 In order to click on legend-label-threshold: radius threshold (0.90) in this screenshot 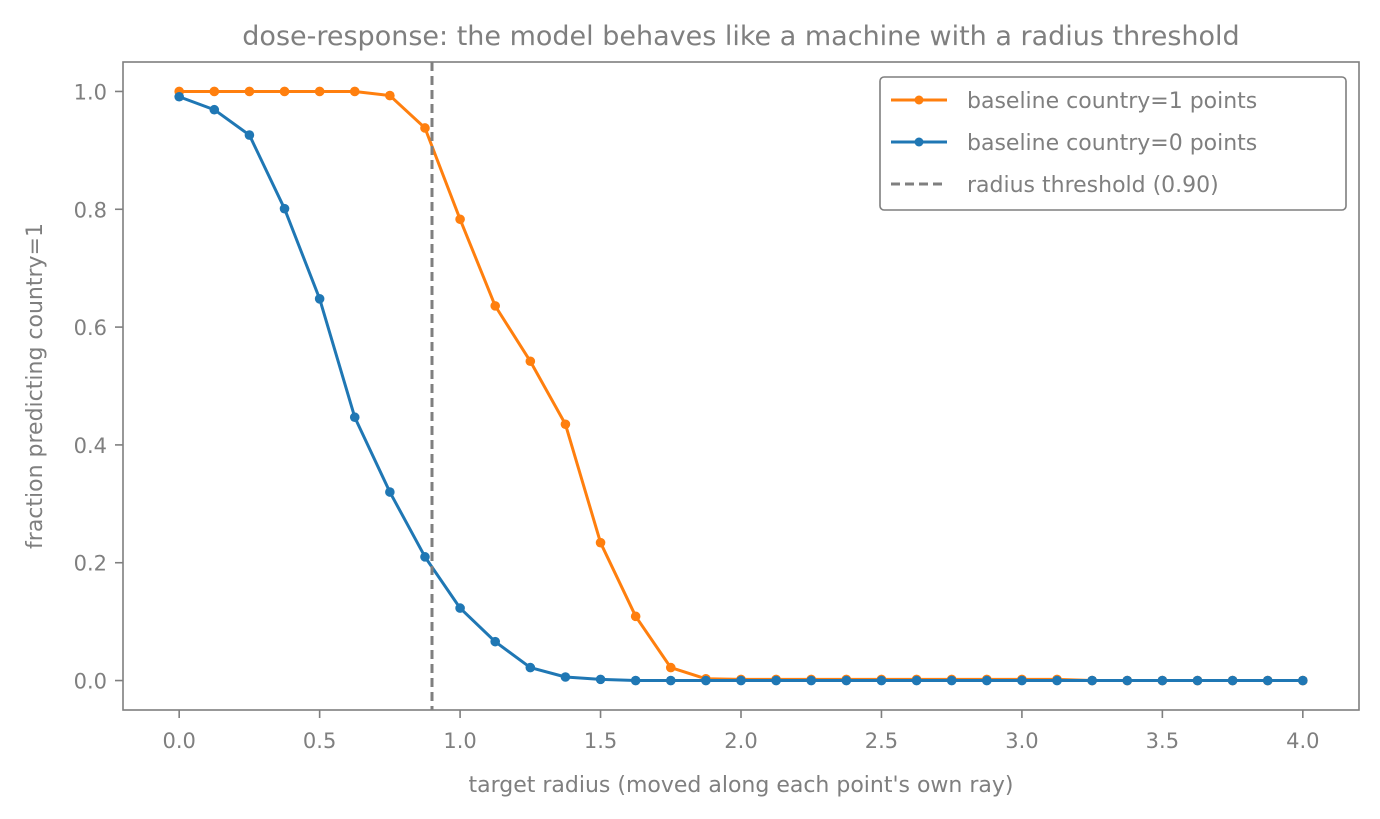, I will do `click(1093, 185)`.